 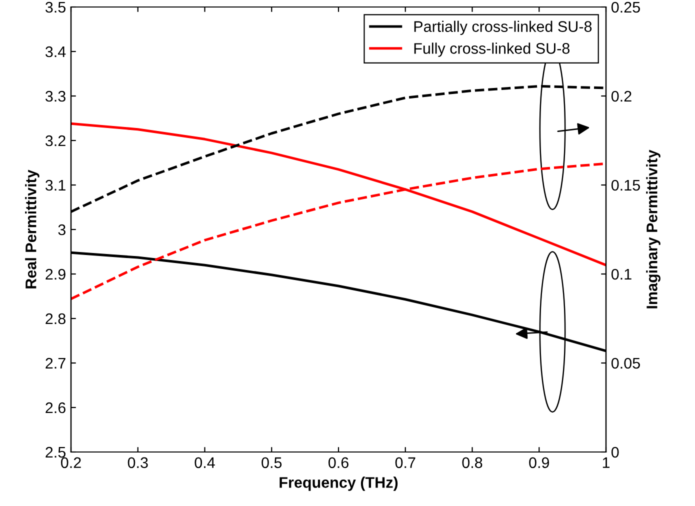 I want to click on x-tick-label: 0.5, so click(x=272, y=462).